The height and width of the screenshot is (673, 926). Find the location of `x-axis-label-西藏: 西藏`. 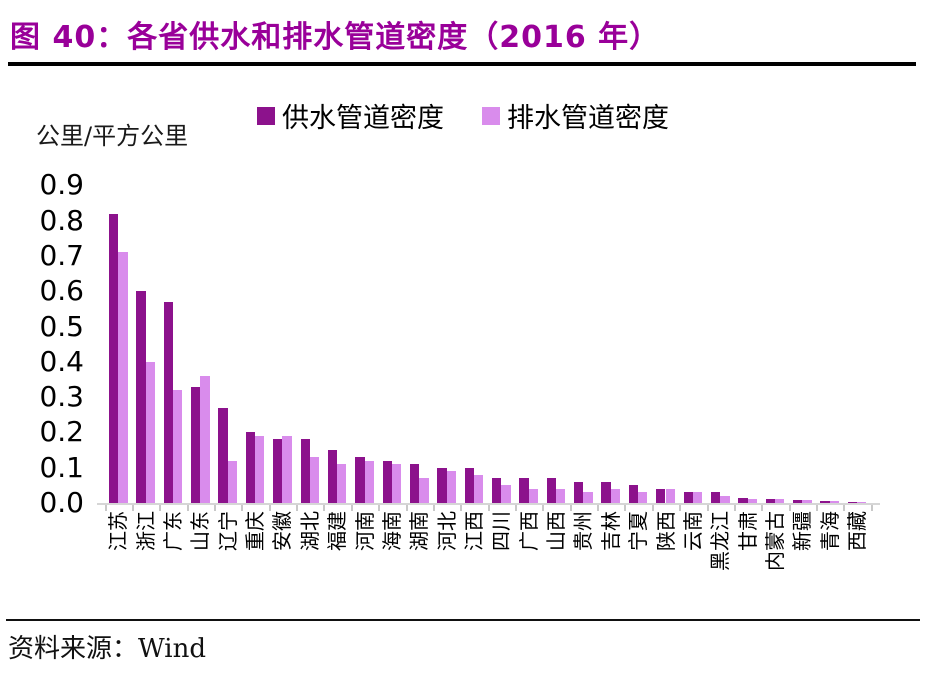

x-axis-label-西藏: 西藏 is located at coordinates (857, 531).